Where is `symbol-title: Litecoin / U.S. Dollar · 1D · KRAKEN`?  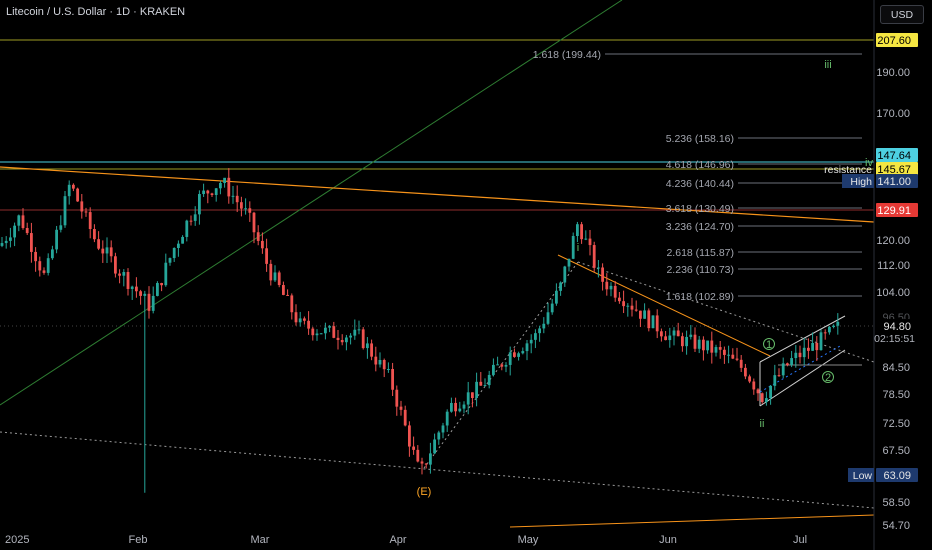 symbol-title: Litecoin / U.S. Dollar · 1D · KRAKEN is located at coordinates (96, 12).